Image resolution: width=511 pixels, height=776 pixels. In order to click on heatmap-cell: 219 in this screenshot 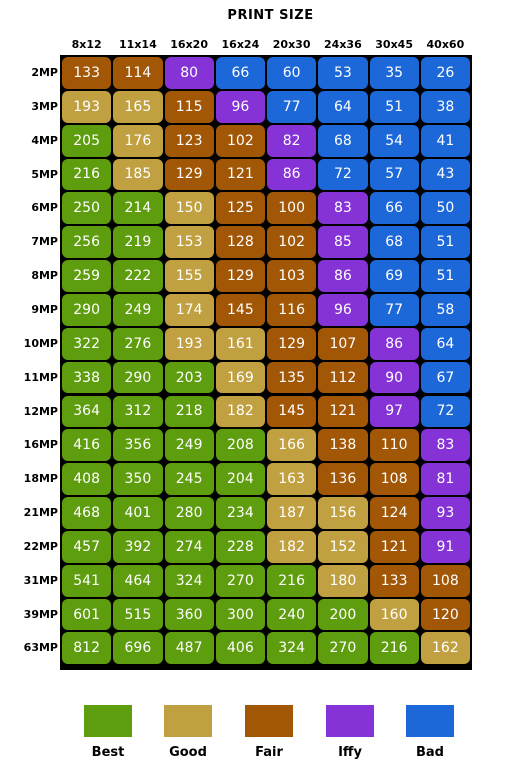, I will do `click(138, 242)`.